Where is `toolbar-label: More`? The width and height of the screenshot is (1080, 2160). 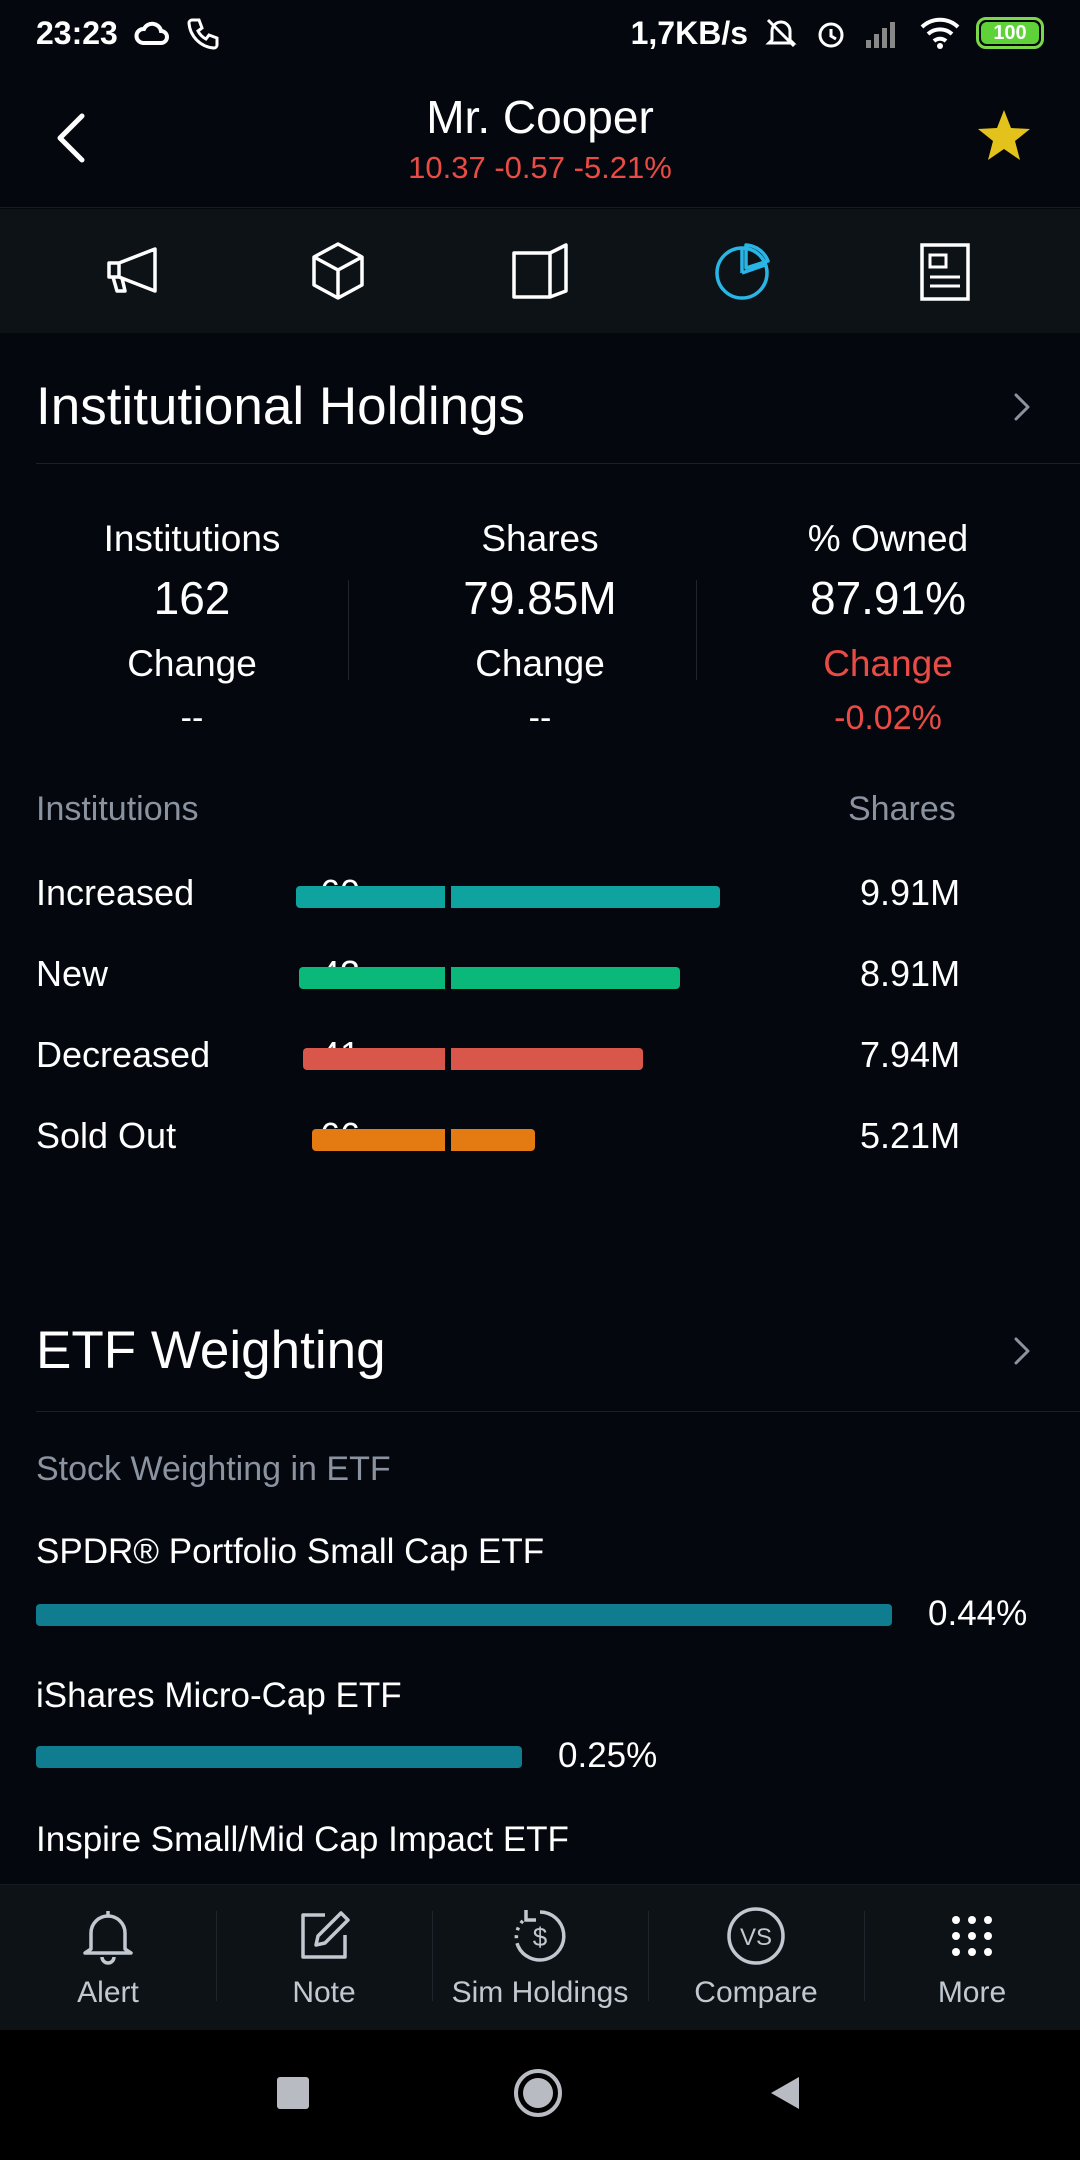
toolbar-label: More is located at coordinates (972, 1992).